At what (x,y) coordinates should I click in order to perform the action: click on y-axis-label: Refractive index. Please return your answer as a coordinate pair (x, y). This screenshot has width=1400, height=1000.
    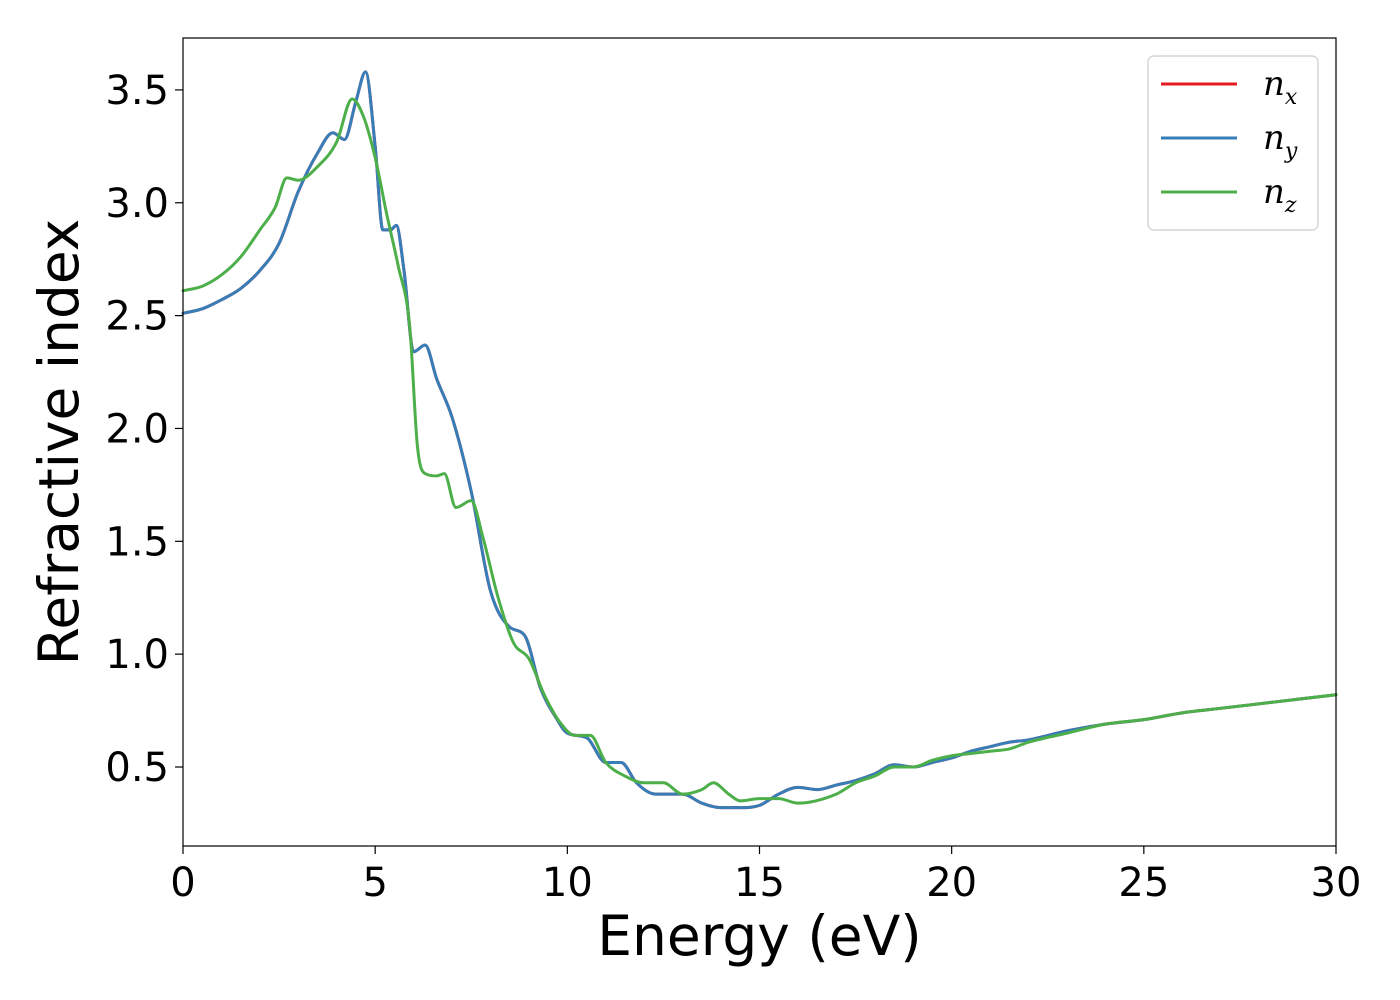
    Looking at the image, I should click on (59, 442).